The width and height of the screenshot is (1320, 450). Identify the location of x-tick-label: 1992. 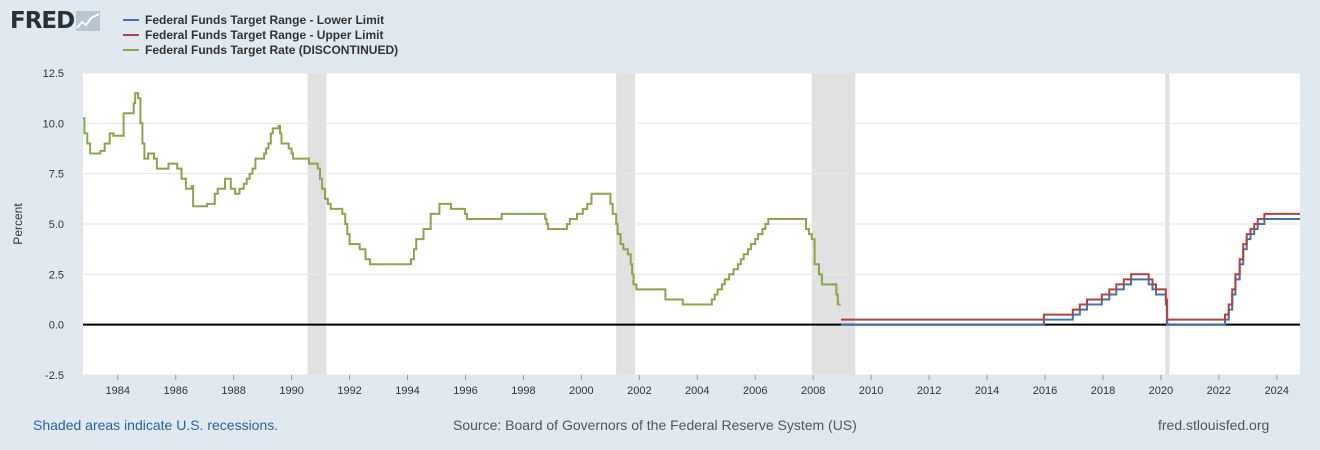
(349, 391).